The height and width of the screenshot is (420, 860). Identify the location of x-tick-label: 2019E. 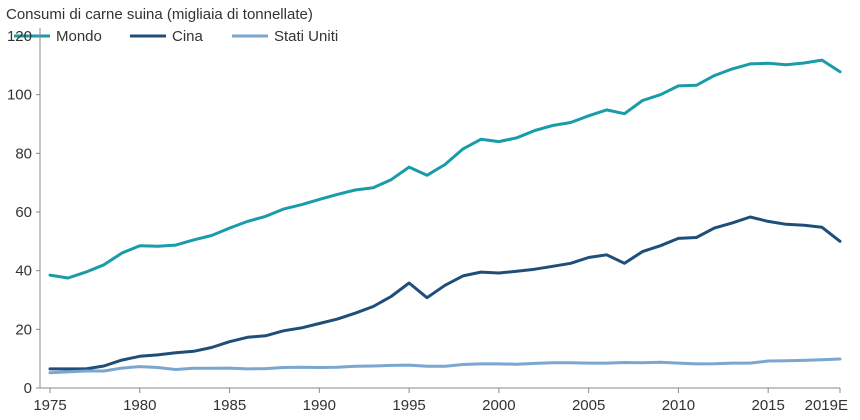
(826, 405).